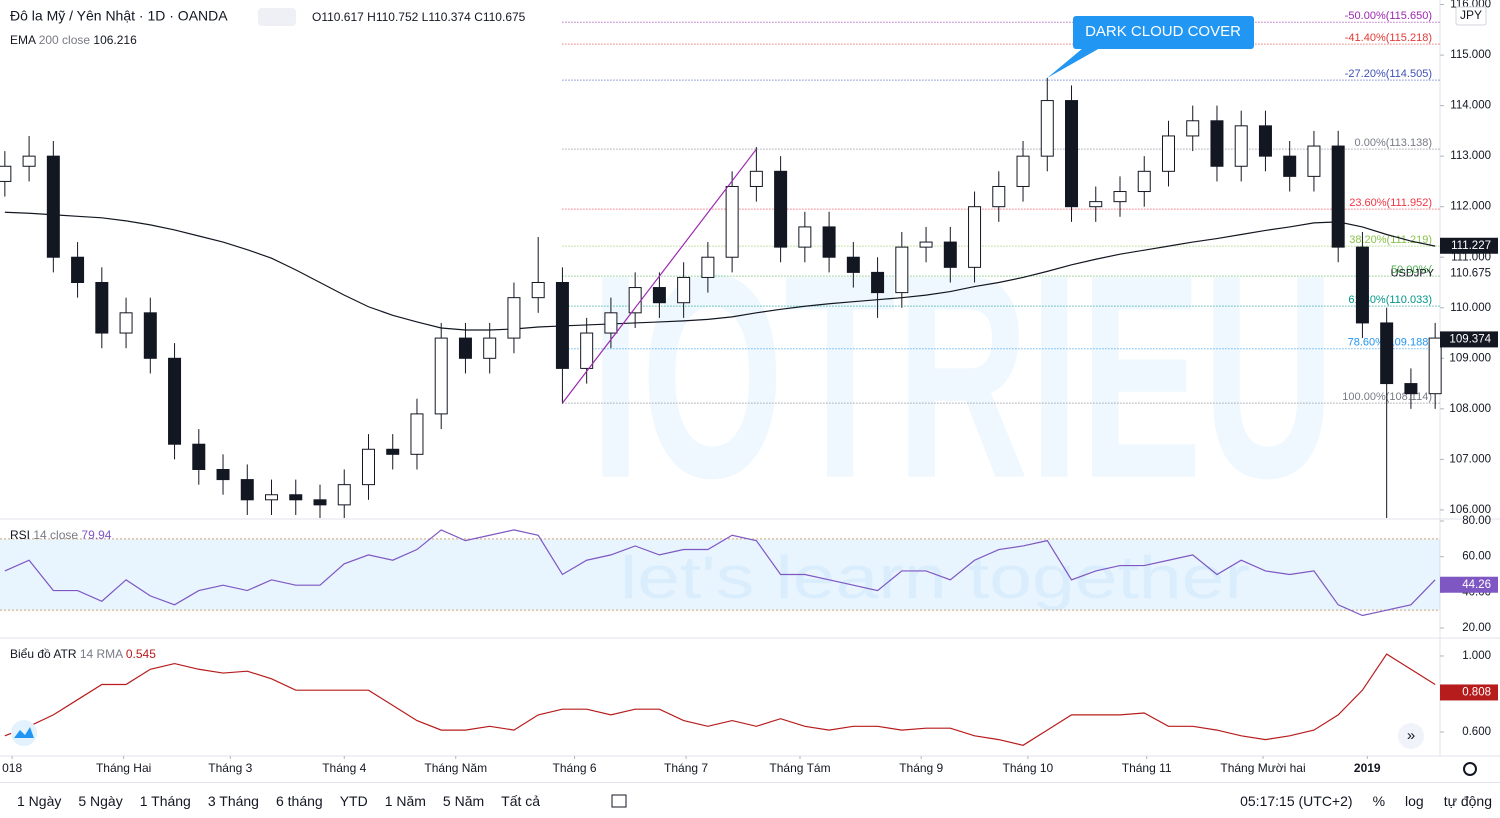 The height and width of the screenshot is (818, 1500). I want to click on icon, so click(619, 800).